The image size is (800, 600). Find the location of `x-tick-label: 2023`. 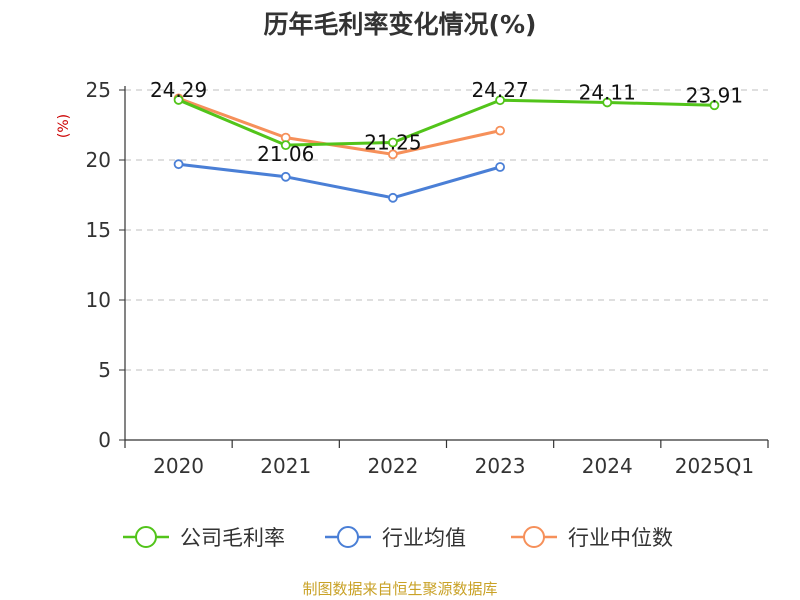

x-tick-label: 2023 is located at coordinates (500, 466).